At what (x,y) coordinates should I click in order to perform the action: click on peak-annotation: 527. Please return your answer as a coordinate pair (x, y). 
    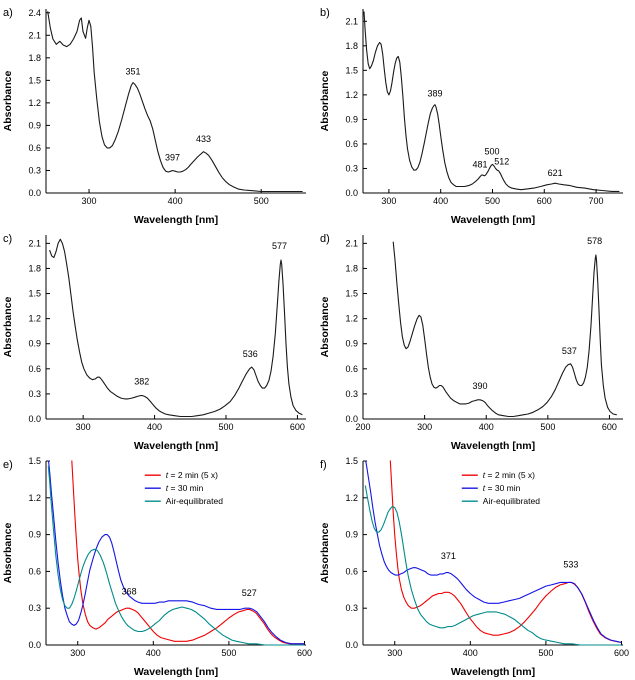
    Looking at the image, I should click on (249, 593).